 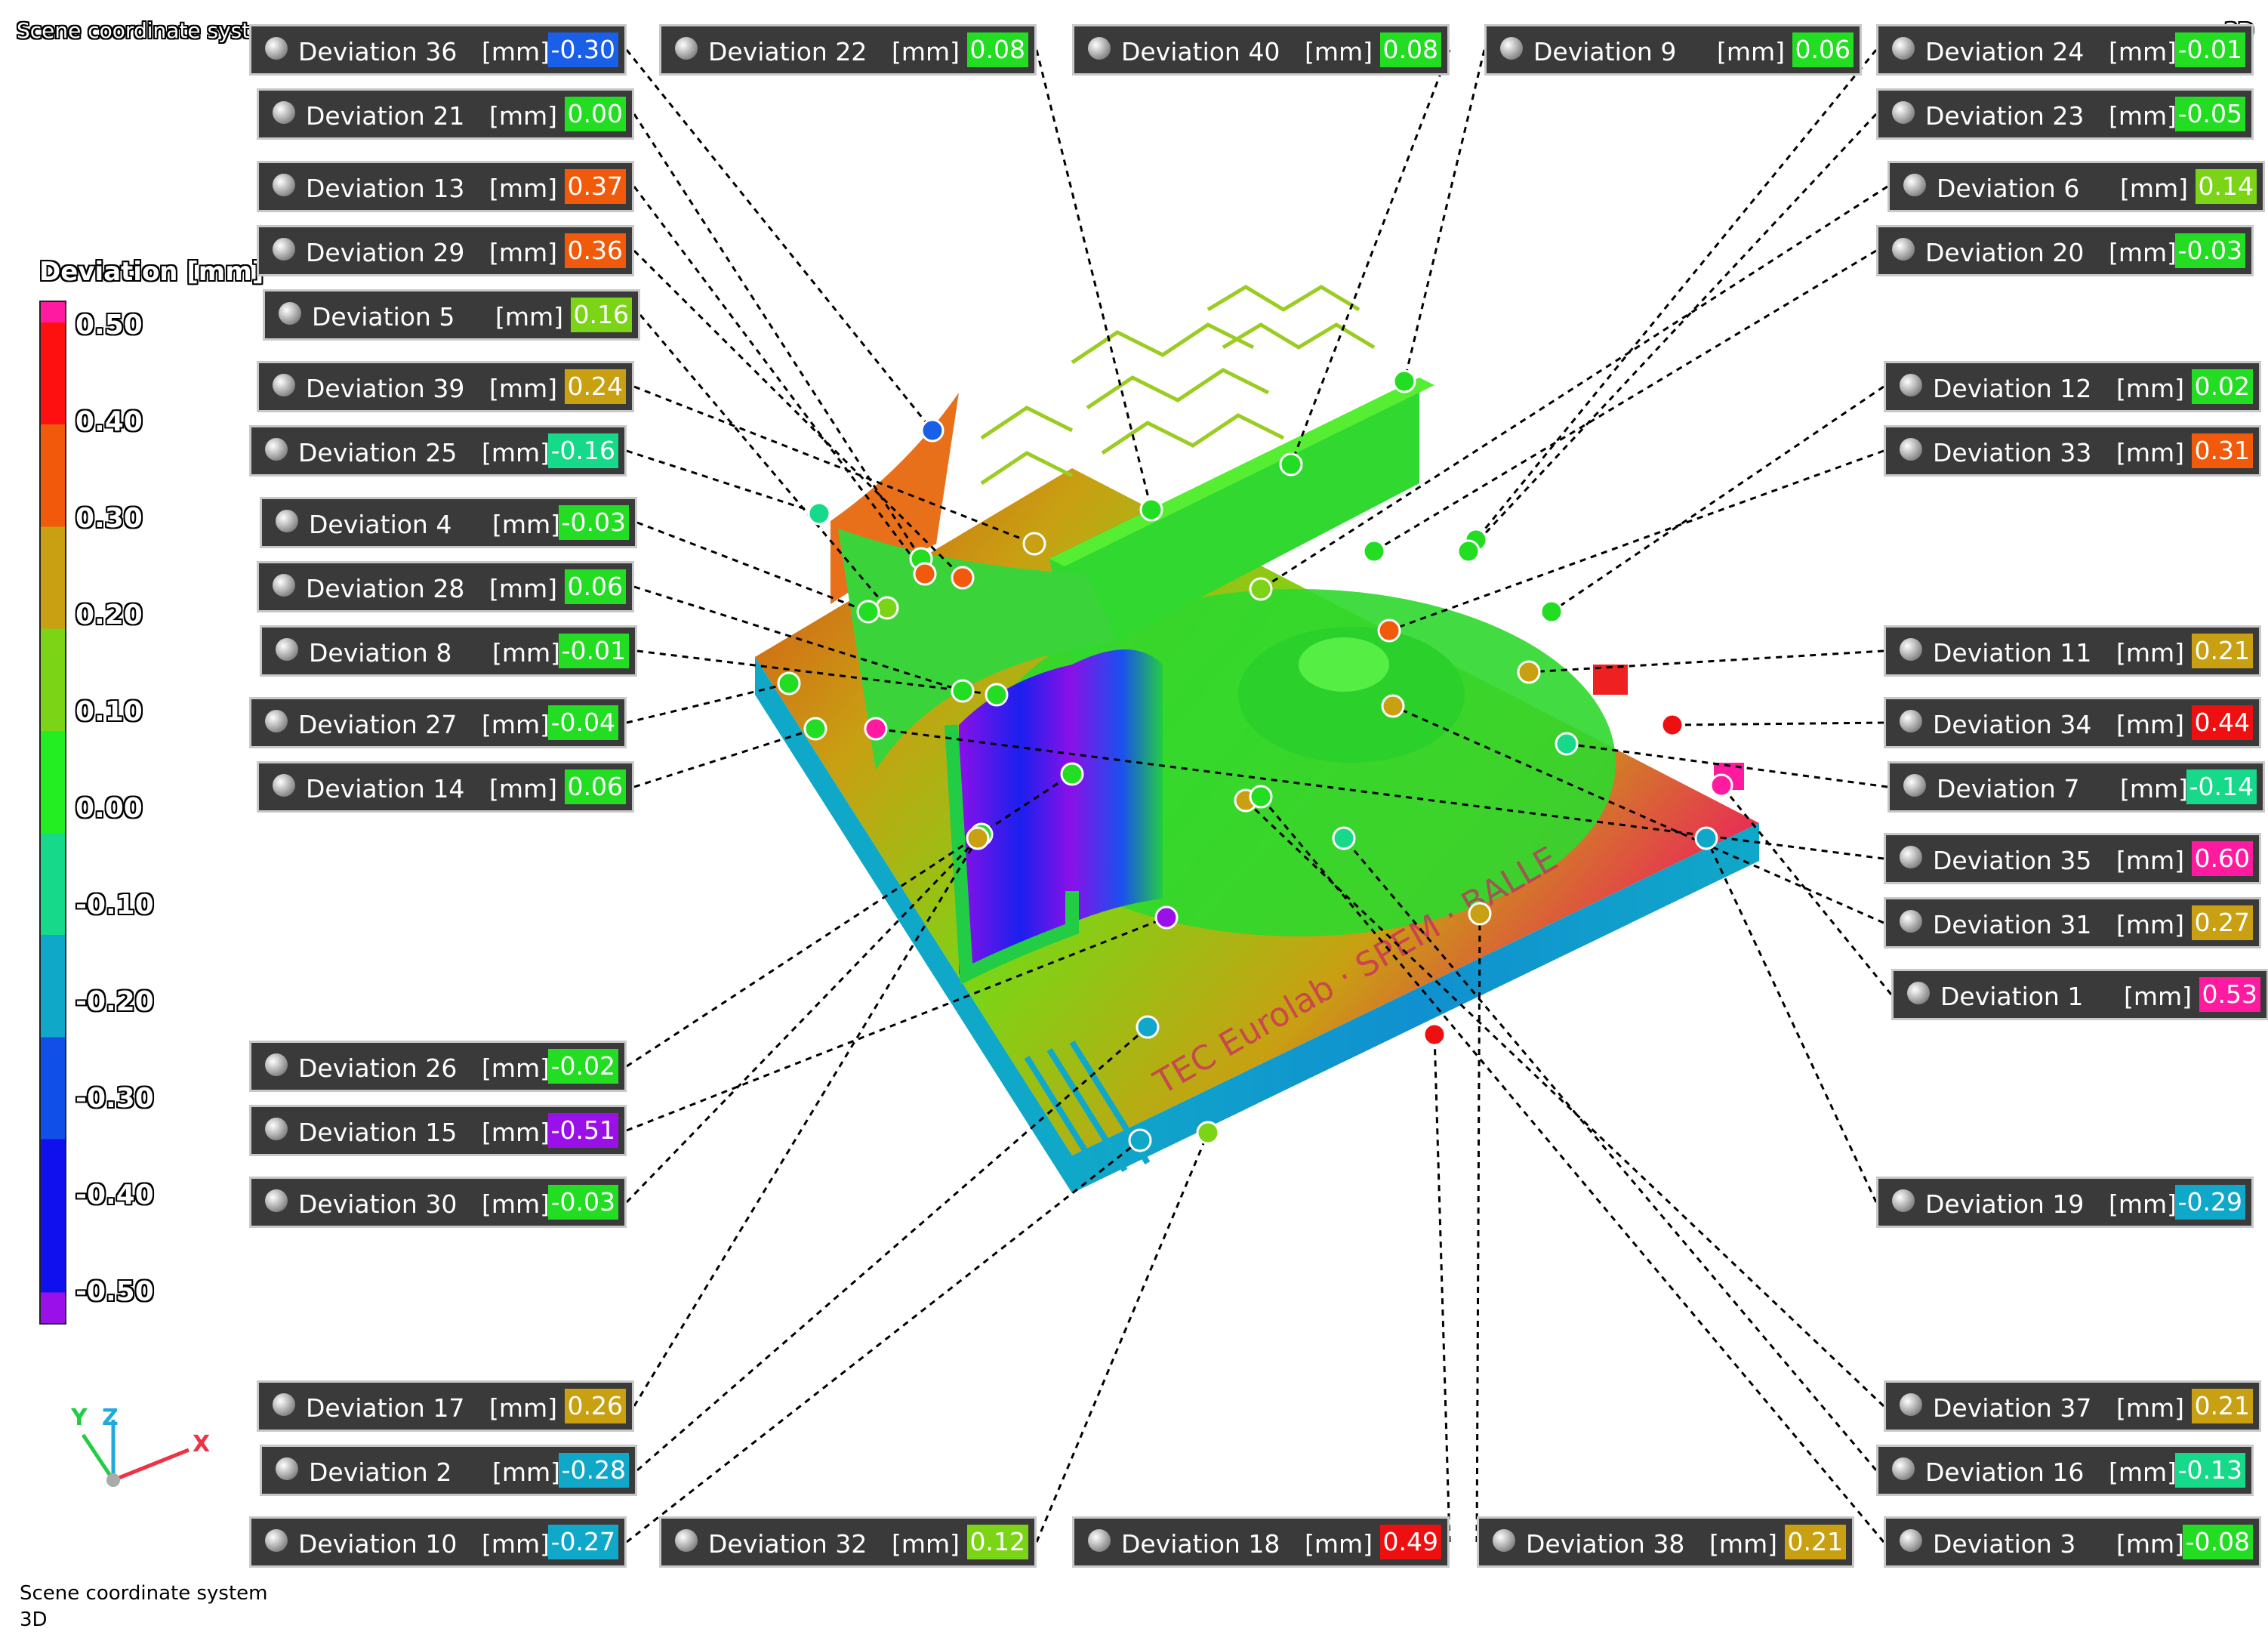 I want to click on deviation-label: Deviation 23 [mm] -0.05, so click(x=2065, y=114).